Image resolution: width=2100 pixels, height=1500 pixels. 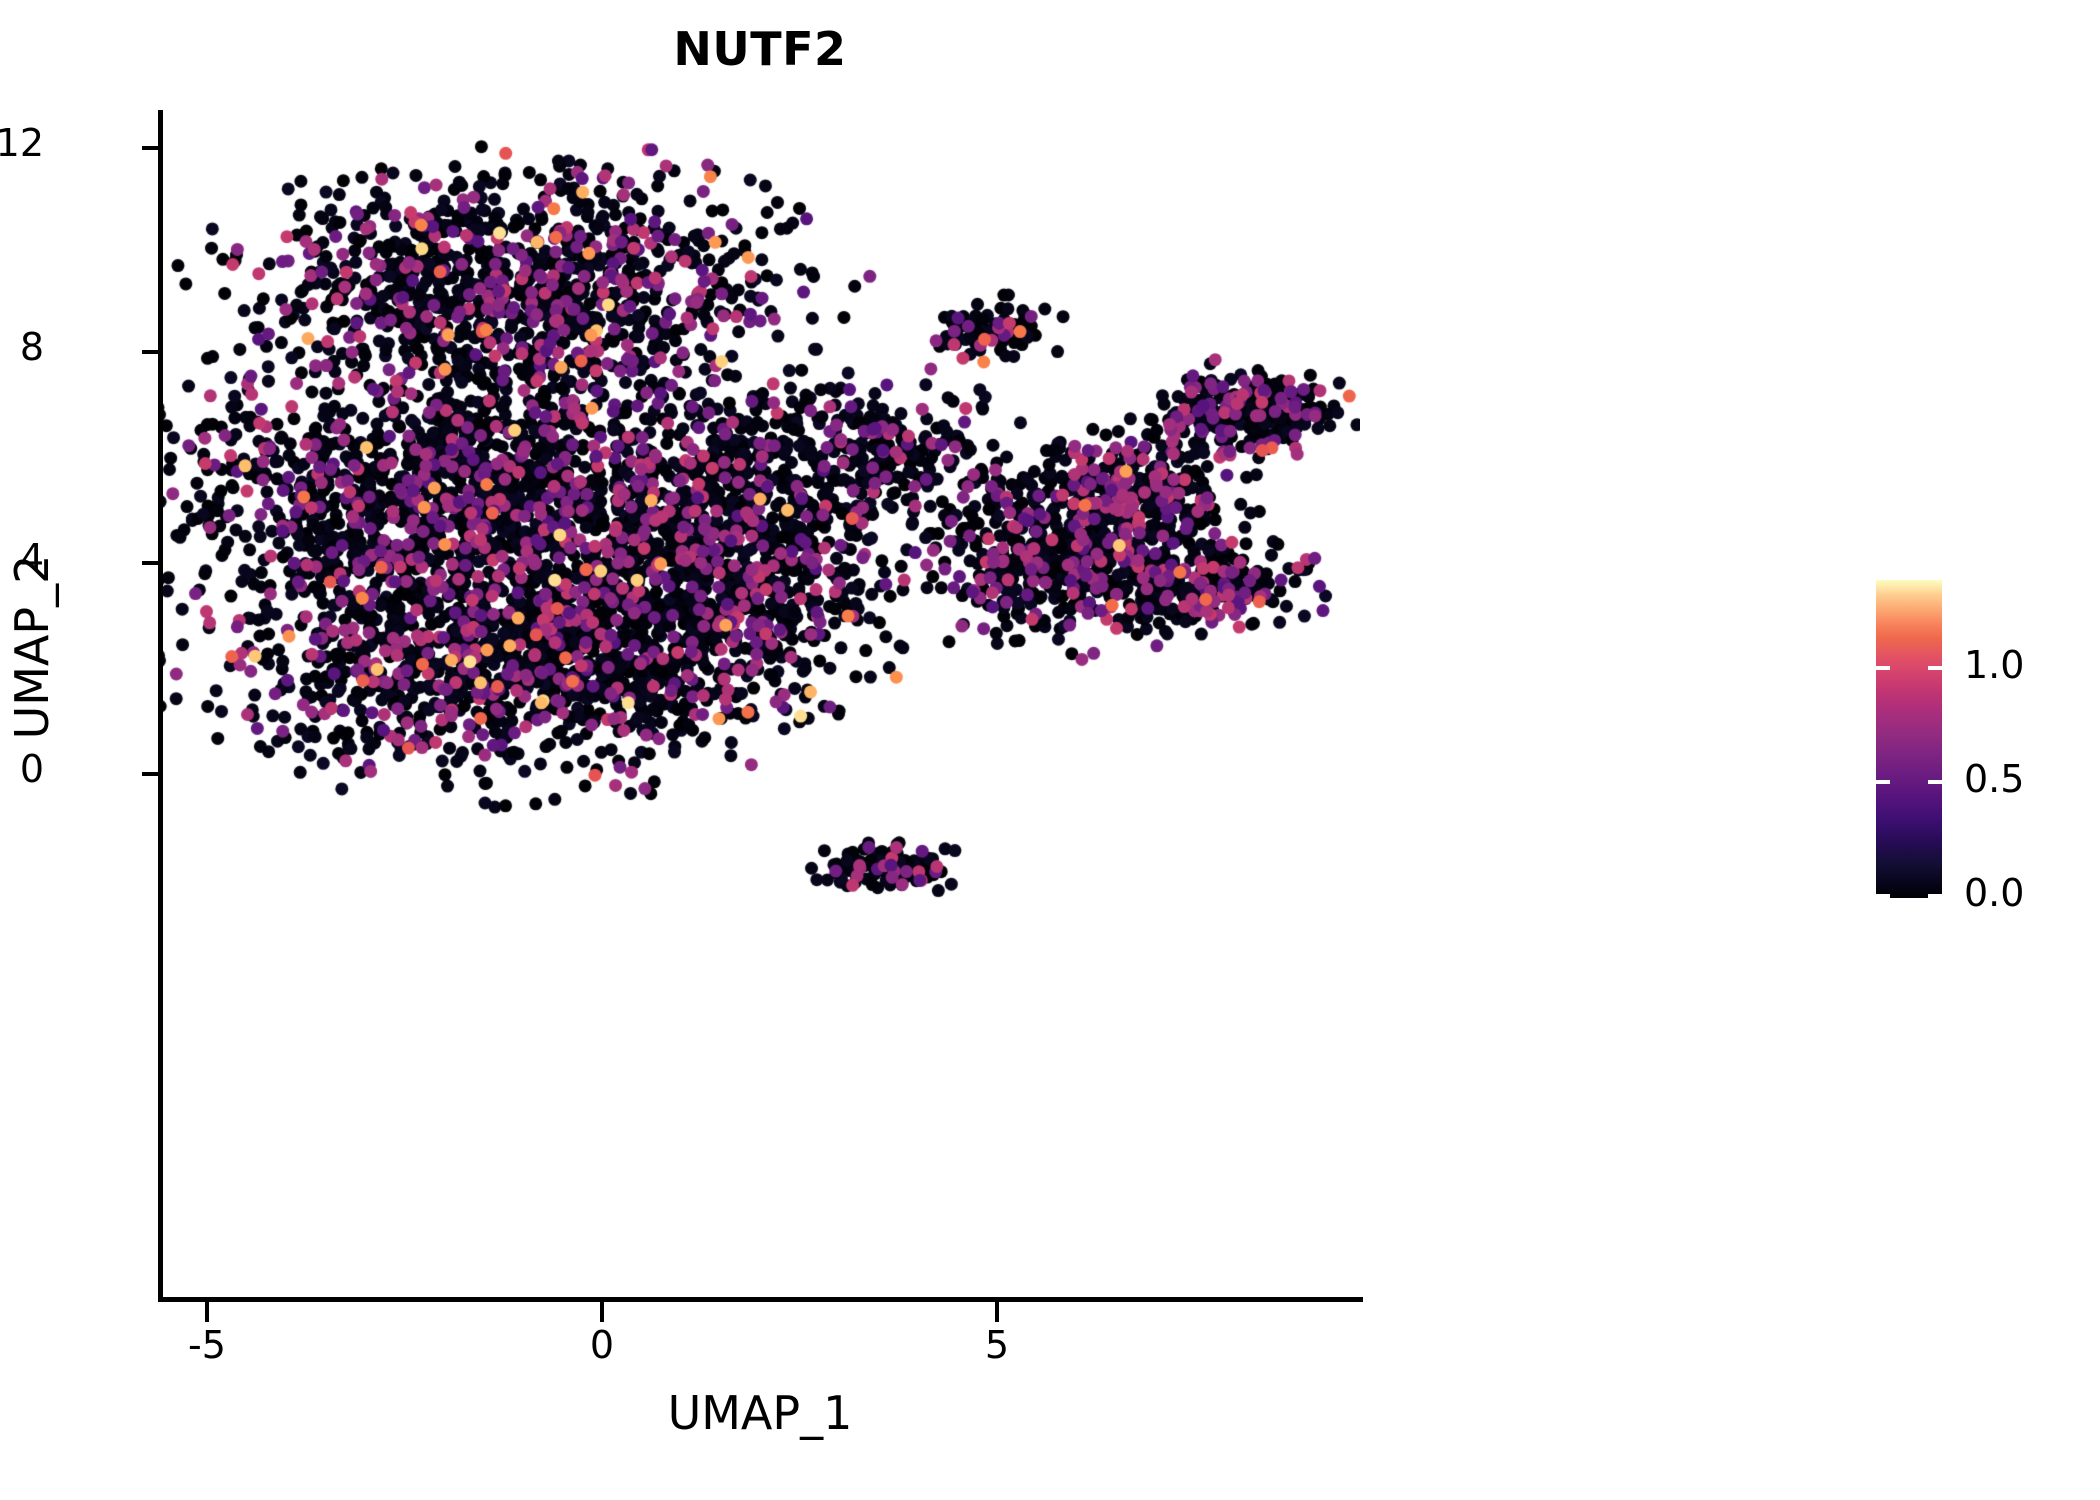 I want to click on colorbar-tick-0.0, so click(x=1883, y=896).